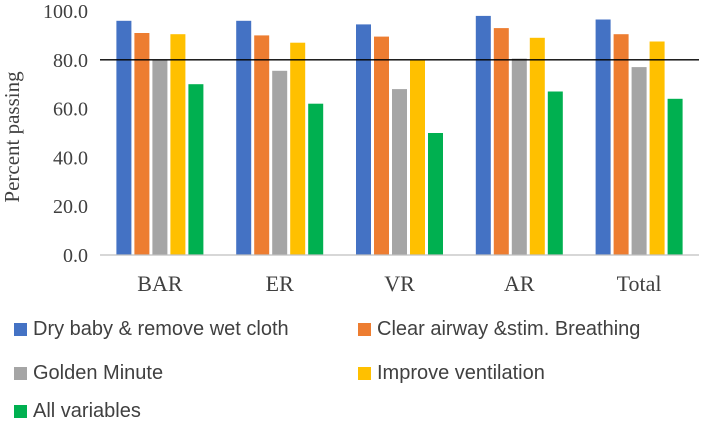  I want to click on y-axis-label: Percent passing, so click(12, 137).